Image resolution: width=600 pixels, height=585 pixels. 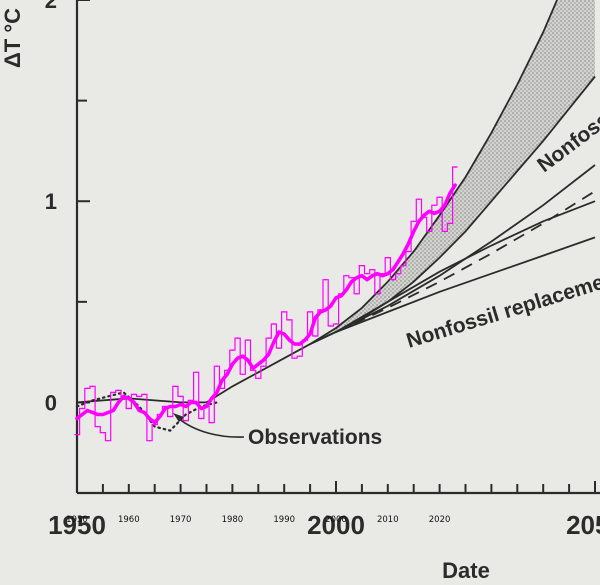 What do you see at coordinates (129, 520) in the screenshot?
I see `x-overlay-tick-label: 1960` at bounding box center [129, 520].